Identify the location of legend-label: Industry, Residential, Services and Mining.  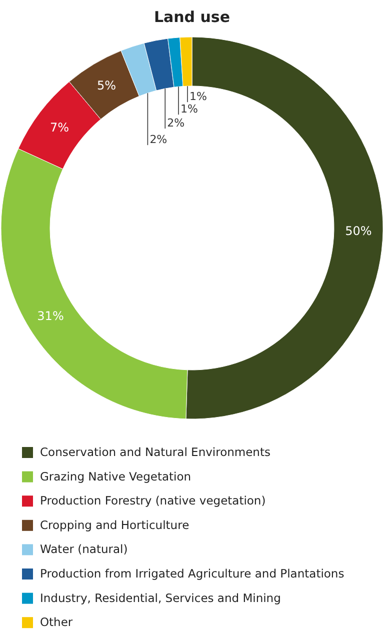
(160, 597).